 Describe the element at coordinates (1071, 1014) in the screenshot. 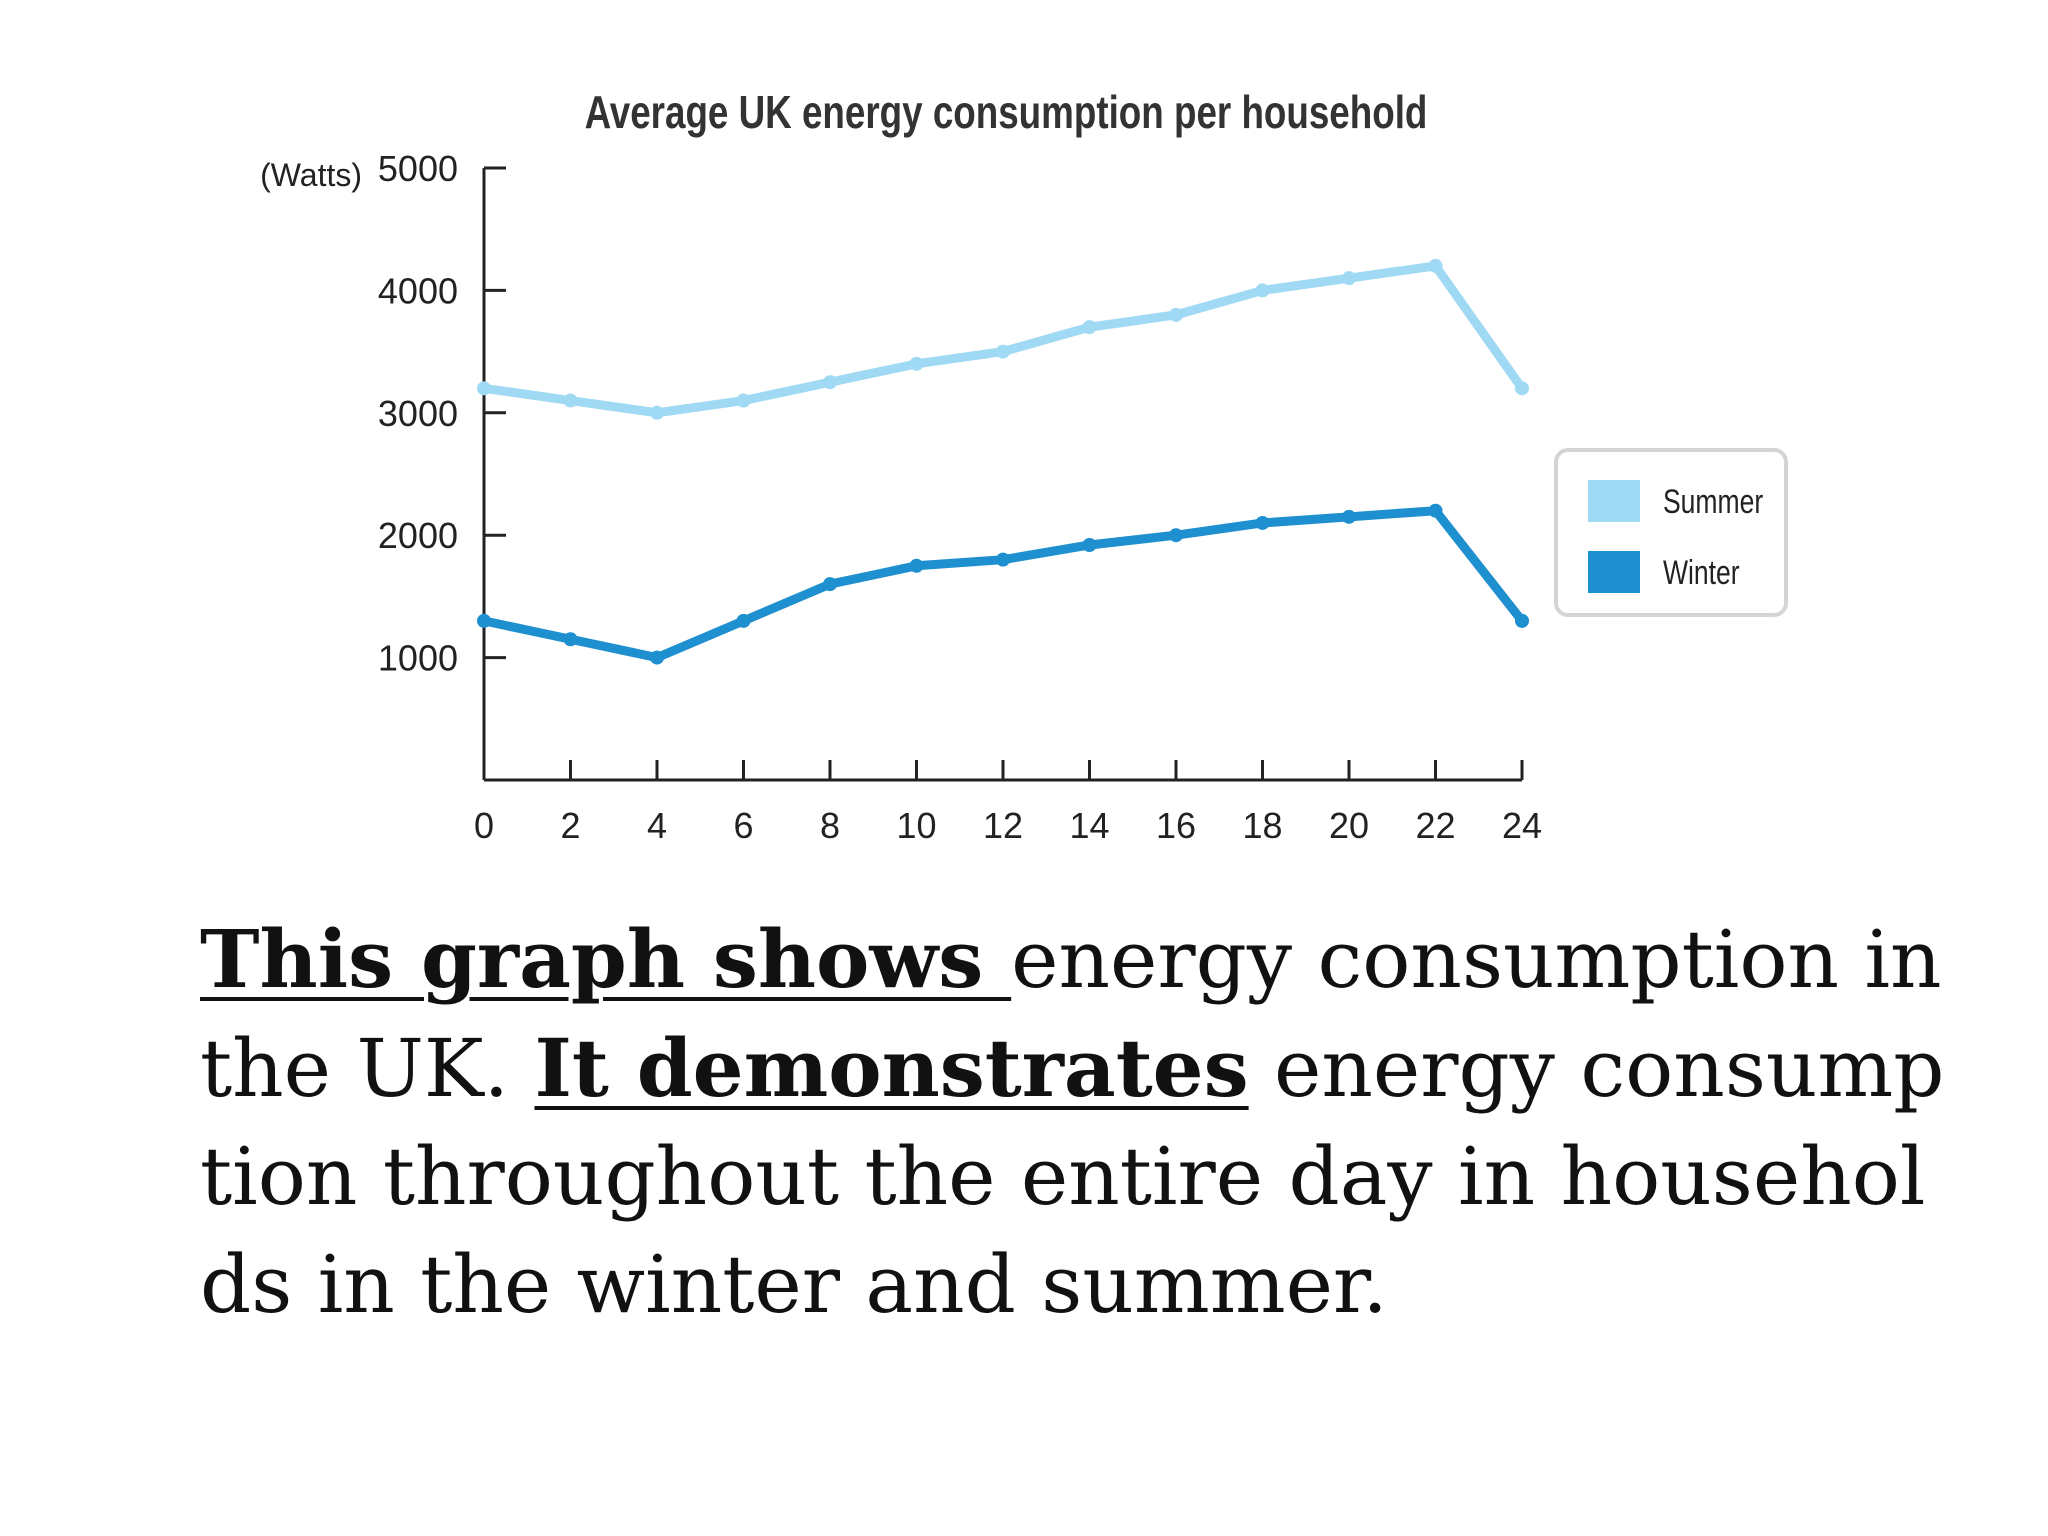

I see `caption-text-1: energy consumption in the UK.` at that location.